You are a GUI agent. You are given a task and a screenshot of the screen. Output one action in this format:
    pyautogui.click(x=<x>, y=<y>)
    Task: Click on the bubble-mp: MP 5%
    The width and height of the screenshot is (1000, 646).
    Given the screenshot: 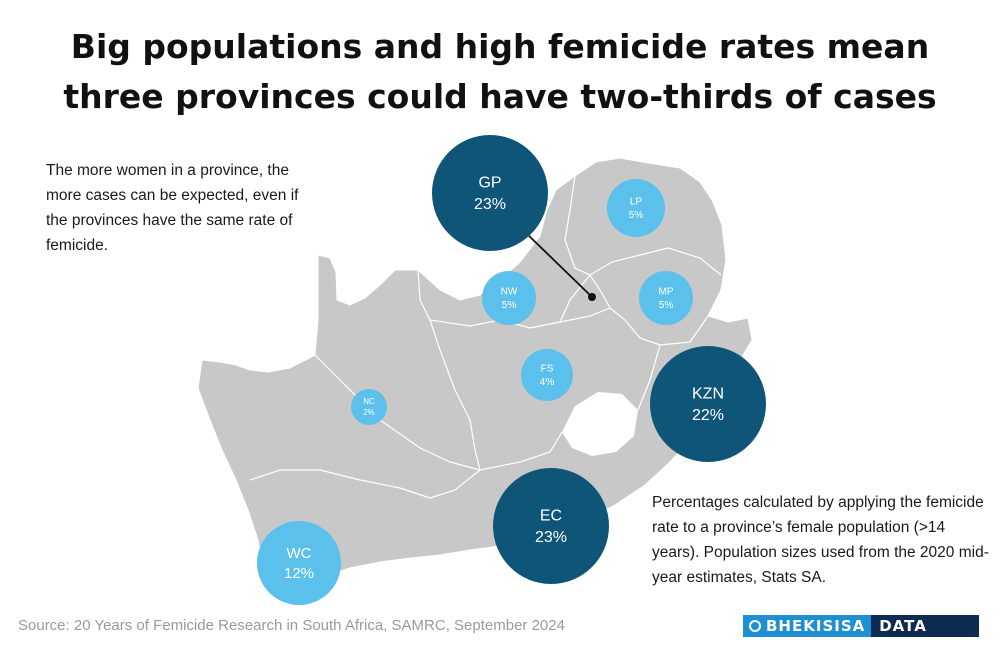 What is the action you would take?
    pyautogui.click(x=666, y=298)
    